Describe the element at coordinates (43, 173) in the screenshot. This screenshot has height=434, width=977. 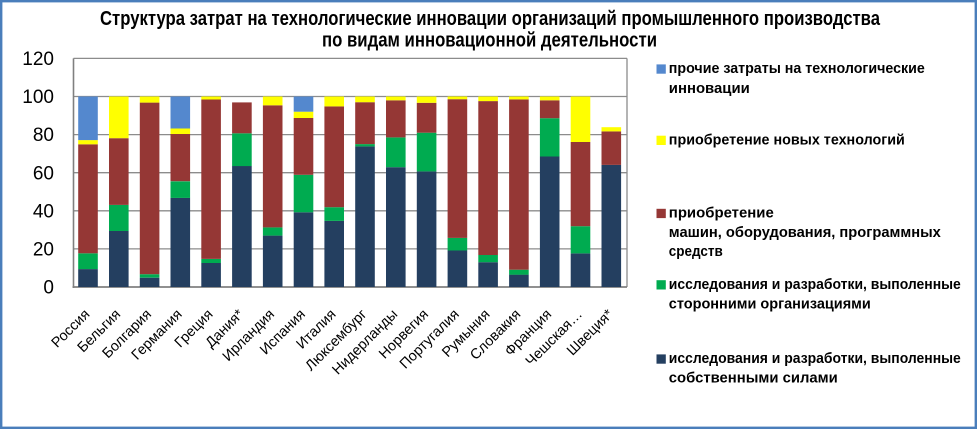
I see `svg-text: 60` at that location.